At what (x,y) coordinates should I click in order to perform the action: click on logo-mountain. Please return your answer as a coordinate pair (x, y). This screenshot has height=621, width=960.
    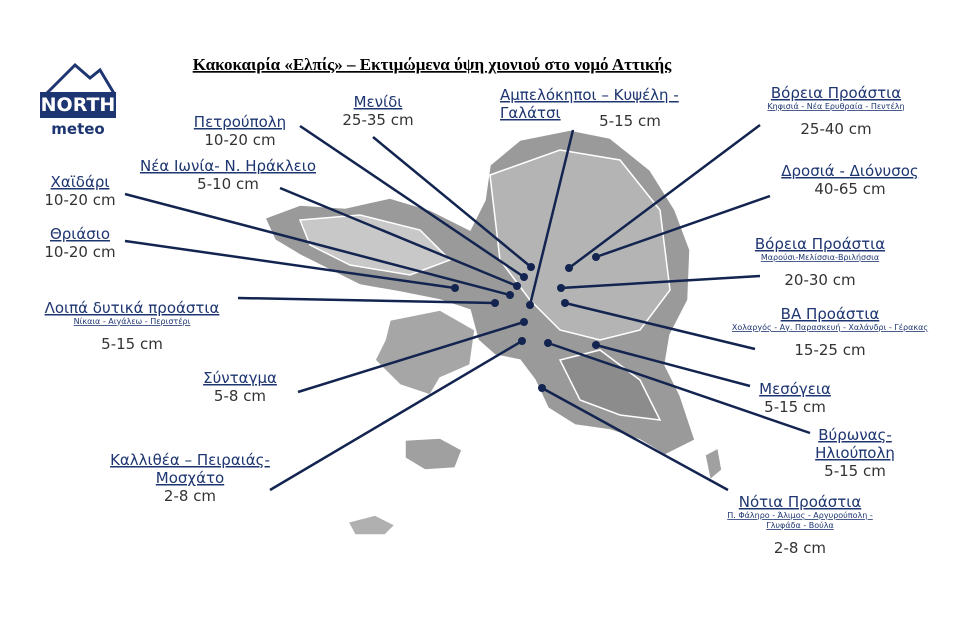
    Looking at the image, I should click on (80, 79).